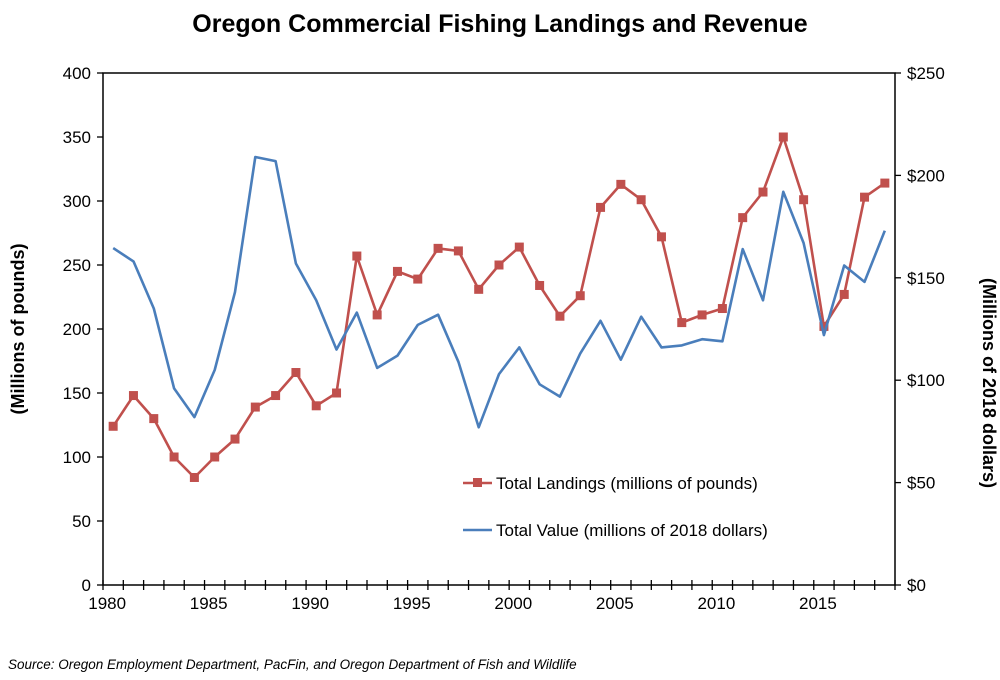  Describe the element at coordinates (499, 265) in the screenshot. I see `landings-point-1999` at that location.